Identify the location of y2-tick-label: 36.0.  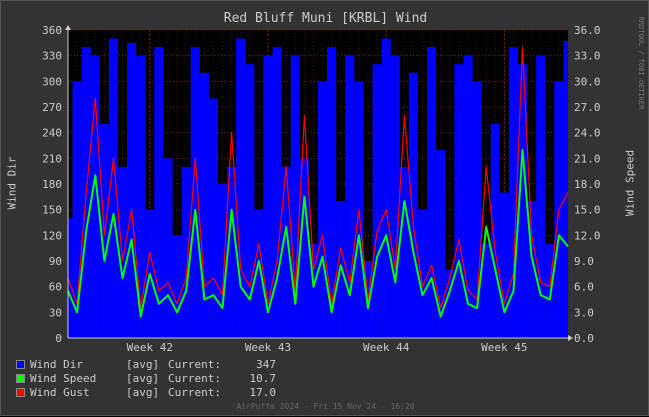
(587, 30).